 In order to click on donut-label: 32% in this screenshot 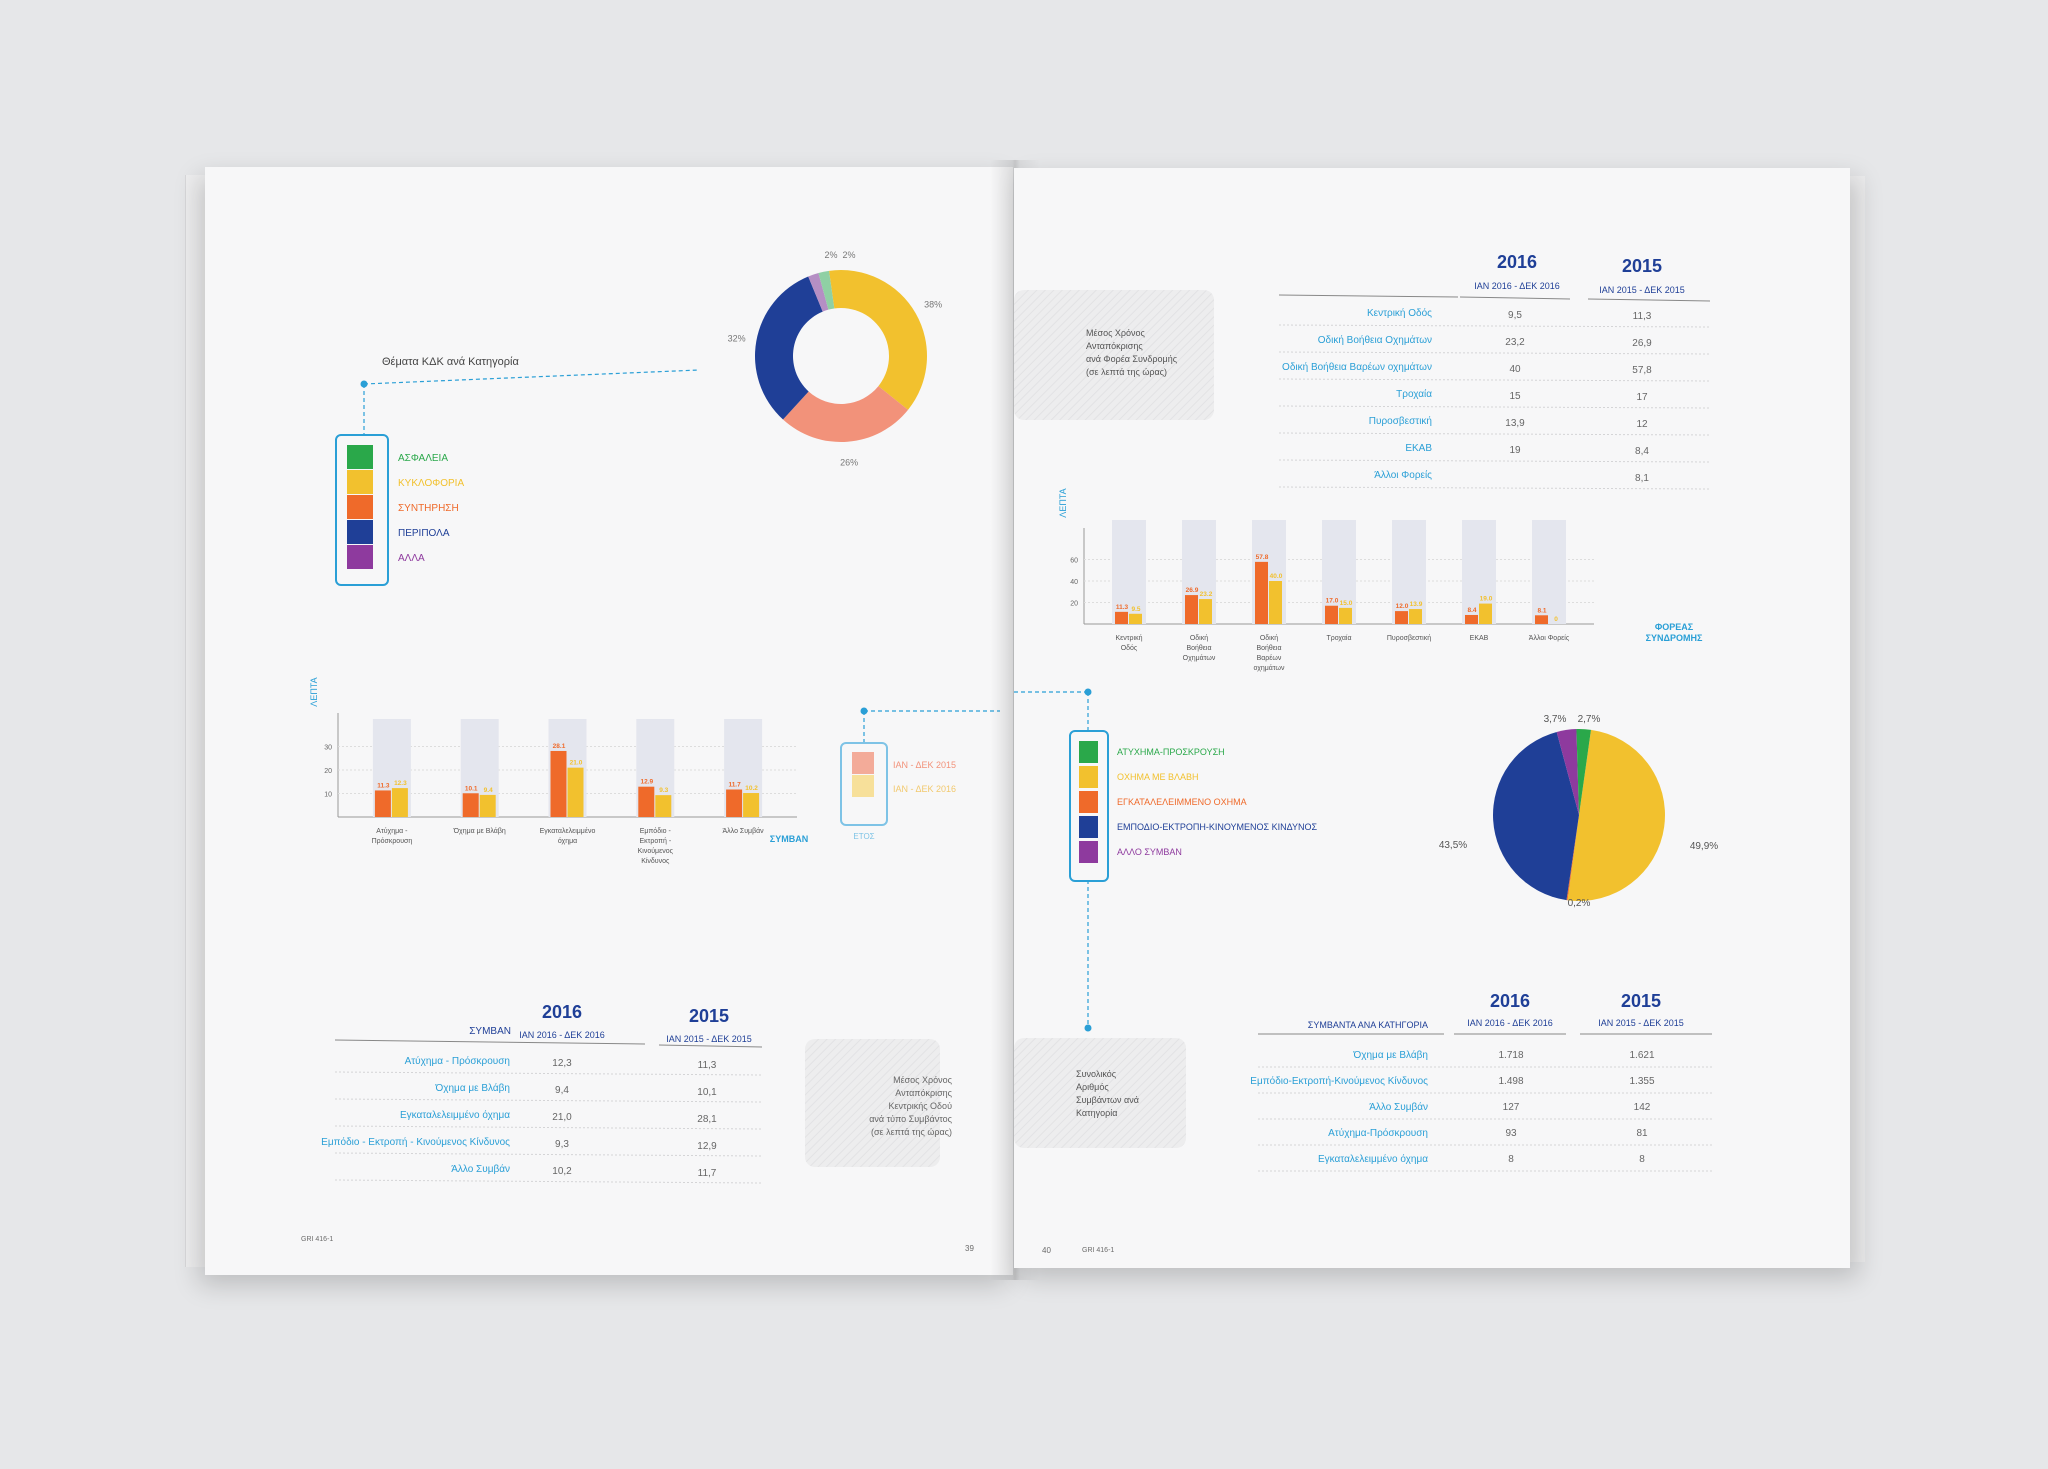, I will do `click(737, 339)`.